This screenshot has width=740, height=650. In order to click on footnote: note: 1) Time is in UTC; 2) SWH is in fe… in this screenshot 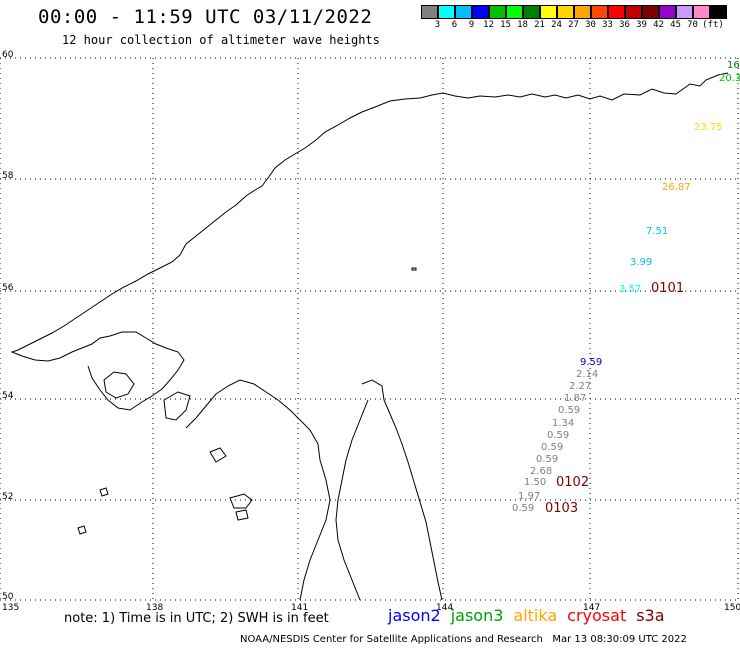, I will do `click(196, 618)`.